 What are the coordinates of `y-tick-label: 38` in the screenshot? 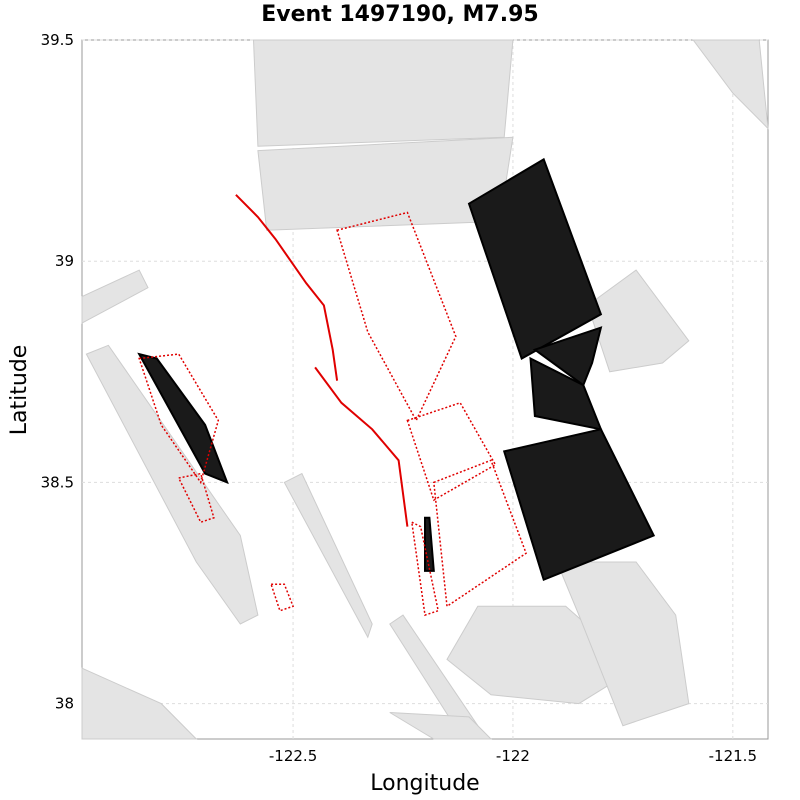 It's located at (64, 704).